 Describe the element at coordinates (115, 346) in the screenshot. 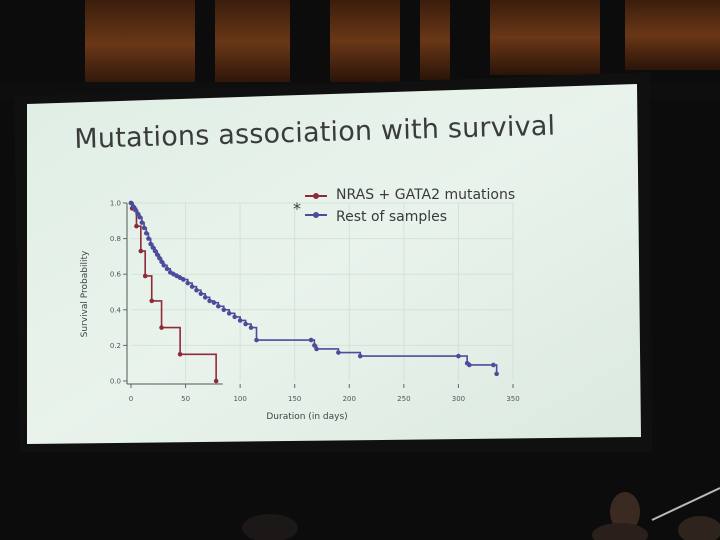

I see `y-tick-label: 0.2` at that location.